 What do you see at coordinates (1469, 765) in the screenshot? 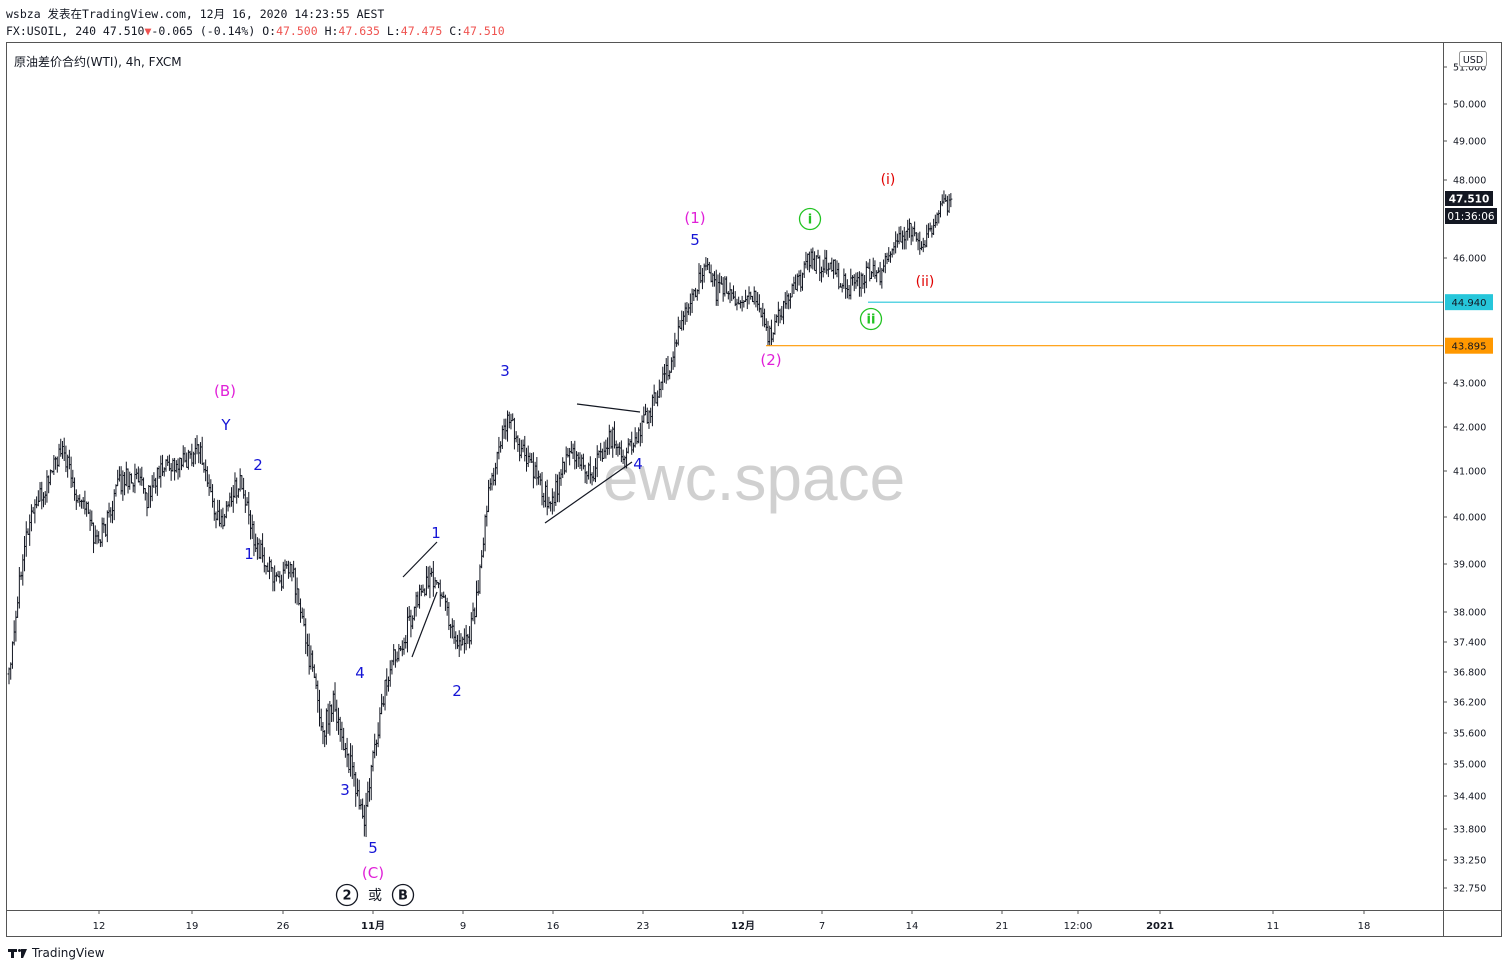
I see `y-tick-label: 35.000` at bounding box center [1469, 765].